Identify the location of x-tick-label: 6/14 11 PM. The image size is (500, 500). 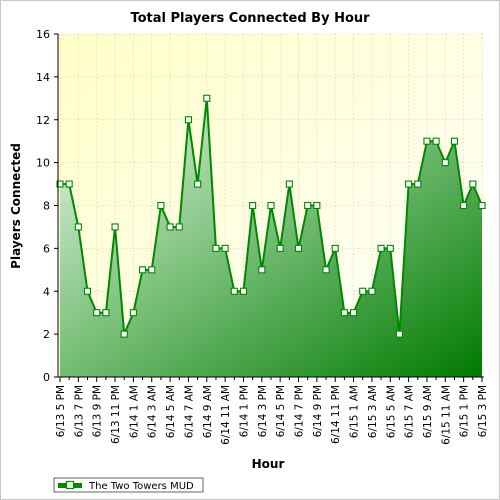
(336, 414).